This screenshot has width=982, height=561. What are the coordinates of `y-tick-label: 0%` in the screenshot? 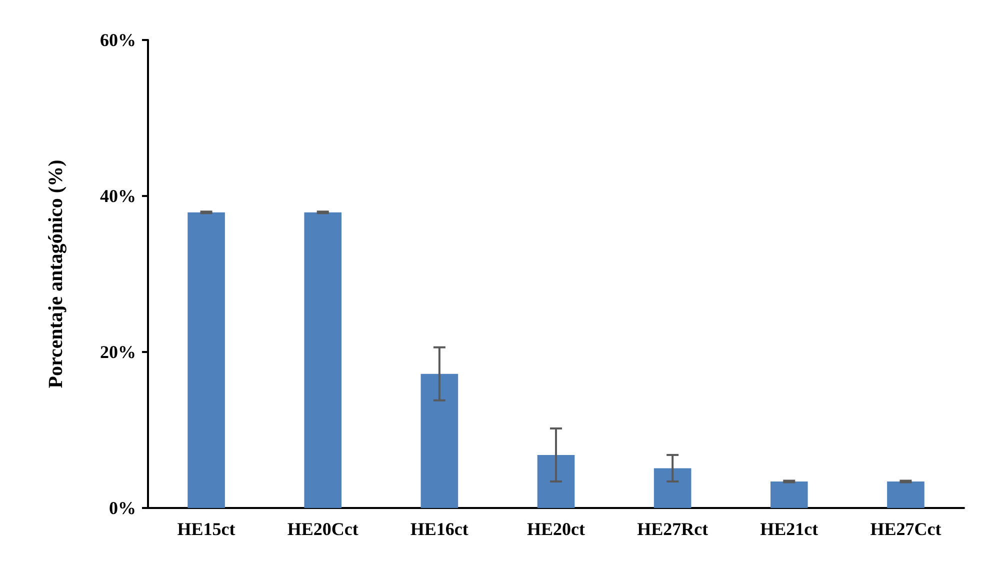 It's located at (122, 508).